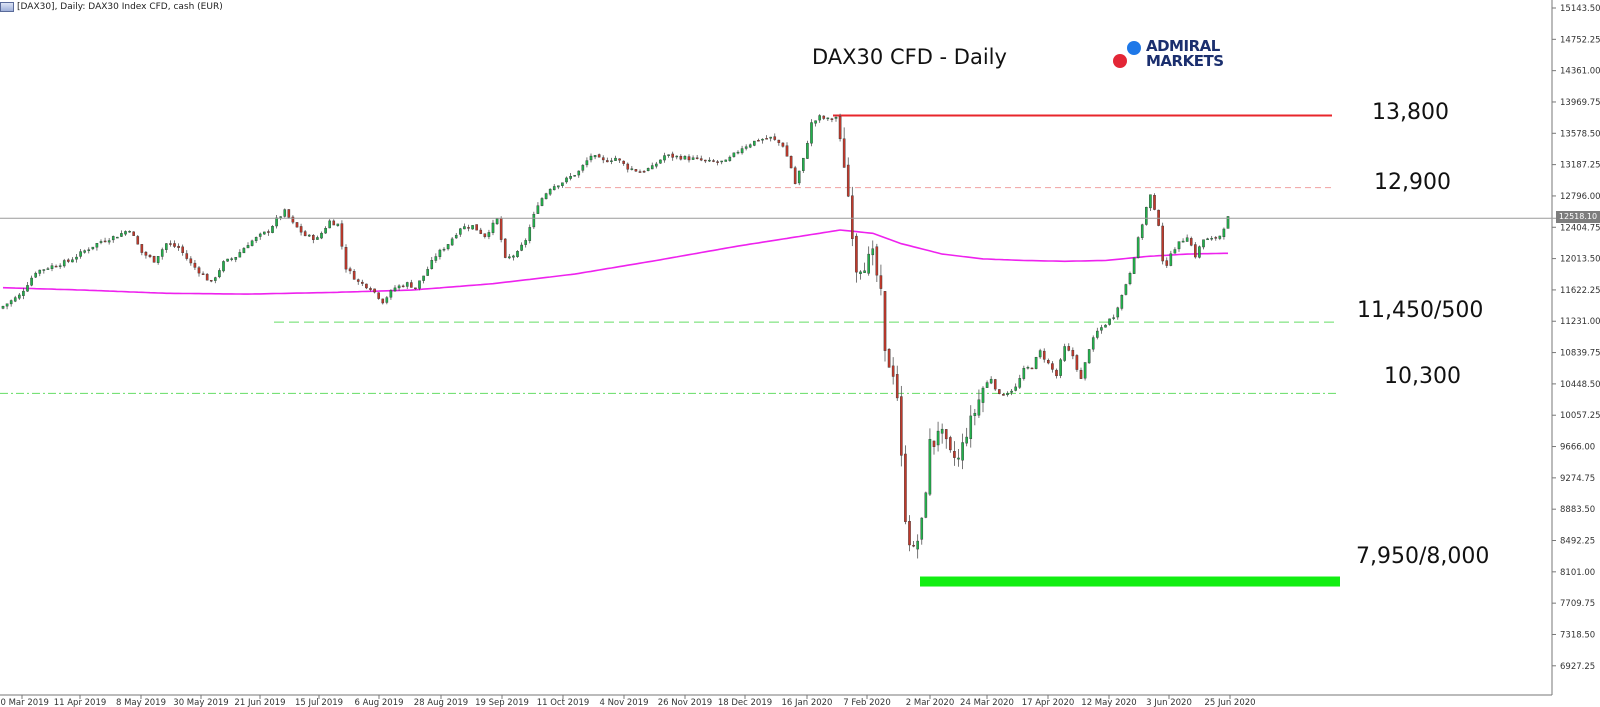  Describe the element at coordinates (685, 702) in the screenshot. I see `x-tick-label: 26 Nov 2019` at that location.